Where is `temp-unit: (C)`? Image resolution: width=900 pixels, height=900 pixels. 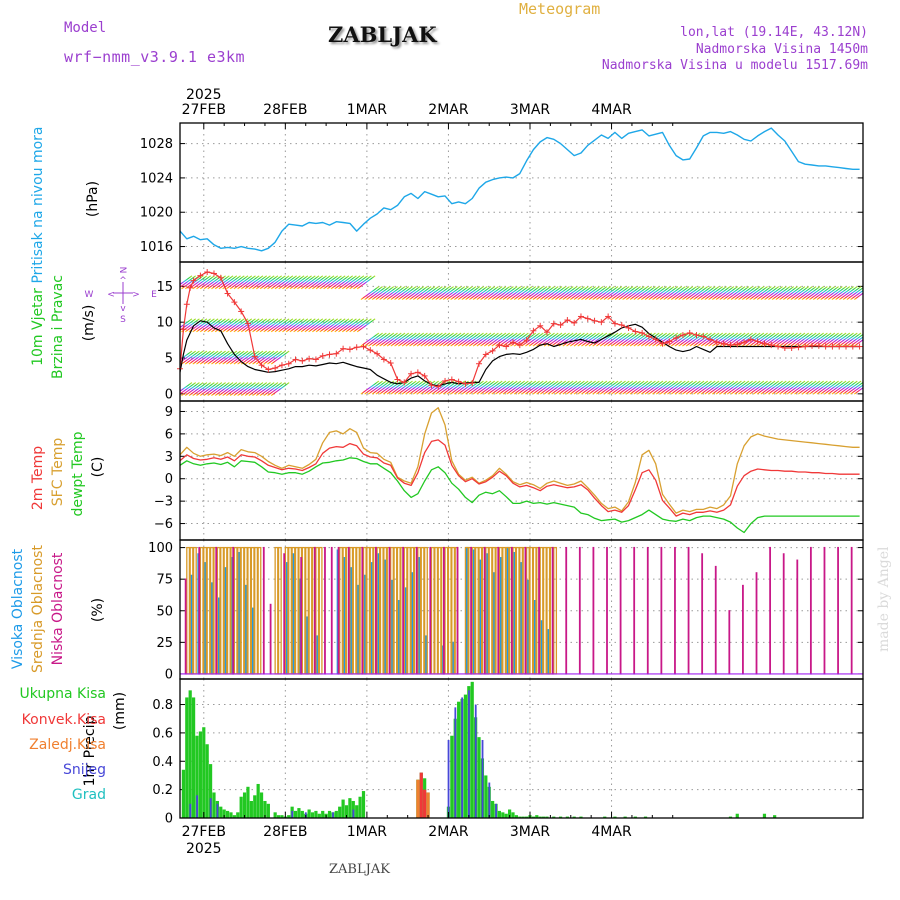
temp-unit: (C) is located at coordinates (98, 467).